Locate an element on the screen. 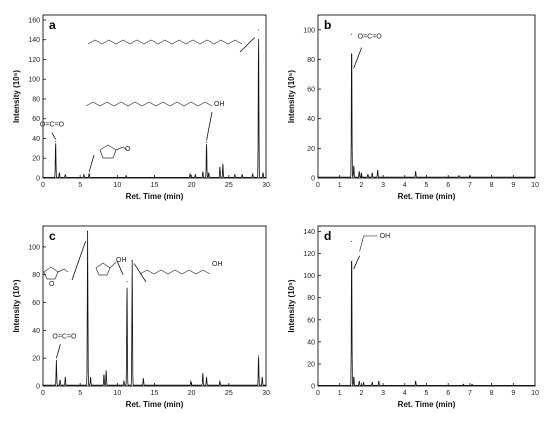  x-tick-label: 9 is located at coordinates (513, 393).